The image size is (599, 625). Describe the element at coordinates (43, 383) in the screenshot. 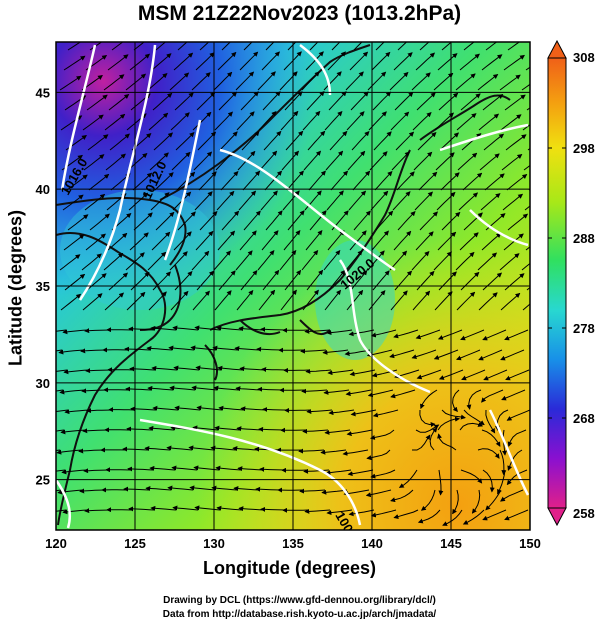

I see `y-tick-label: 30` at that location.